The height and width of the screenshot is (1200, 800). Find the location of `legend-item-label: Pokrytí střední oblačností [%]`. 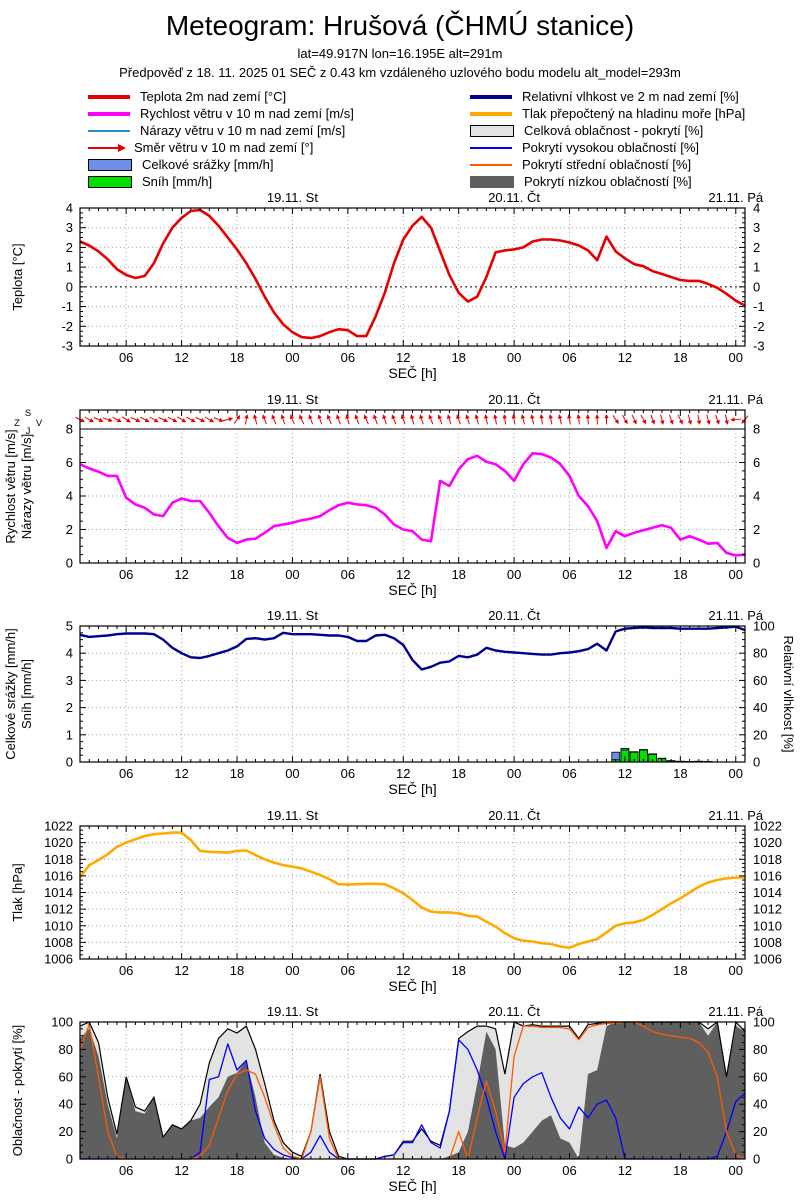

legend-item-label: Pokrytí střední oblačností [%] is located at coordinates (607, 164).